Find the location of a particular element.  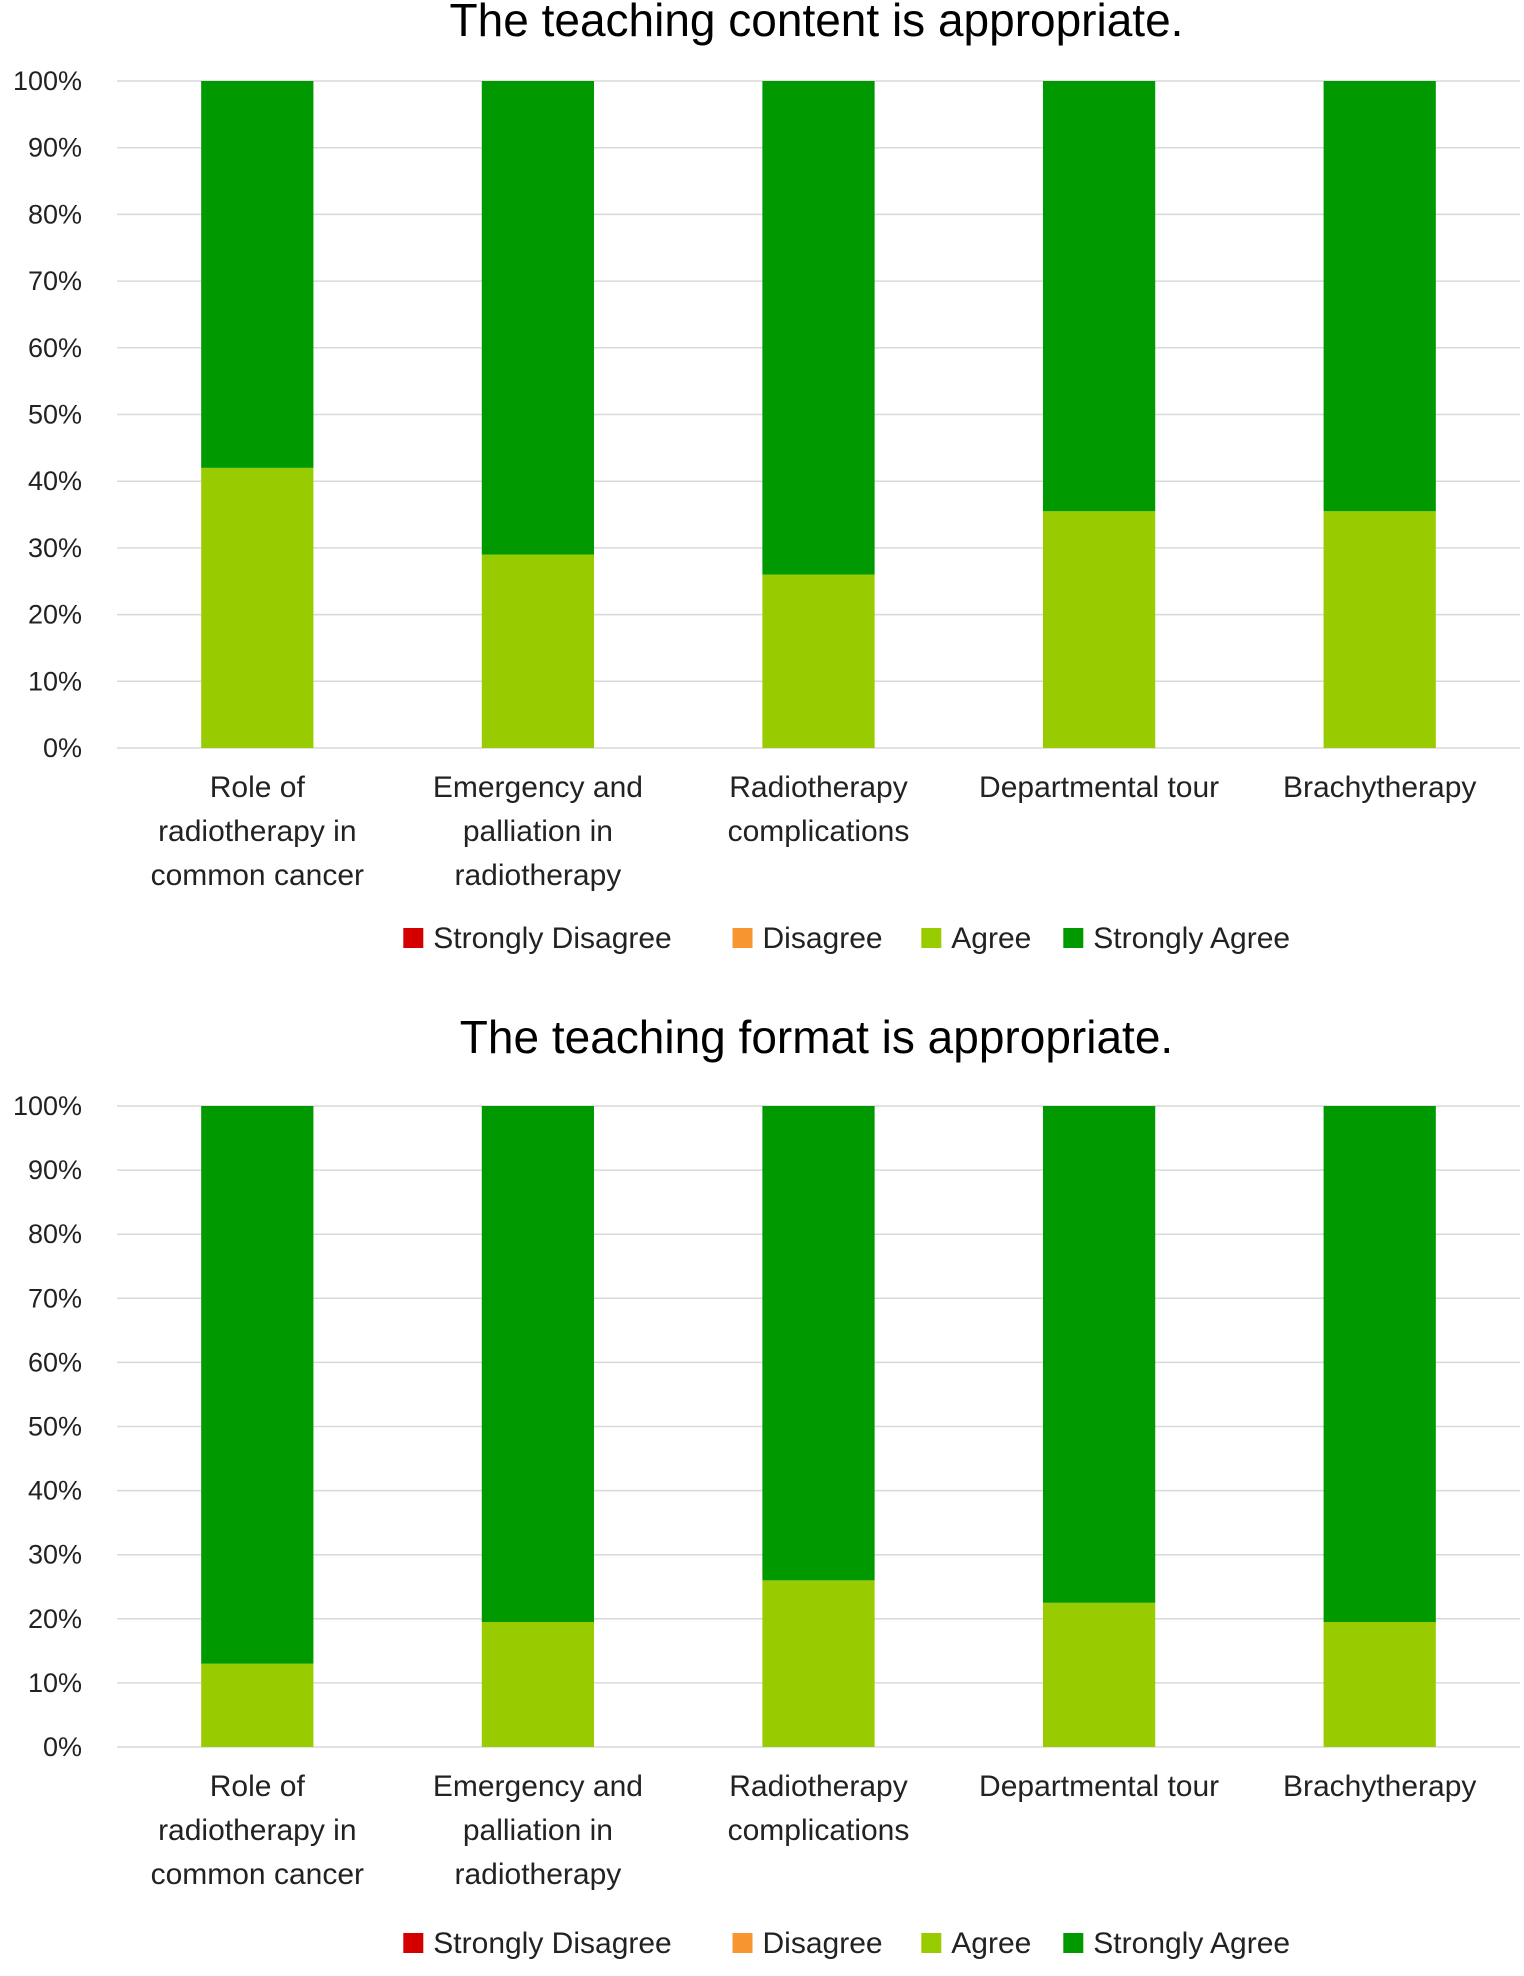

chart-title: The teaching content is appropriate. is located at coordinates (817, 23).